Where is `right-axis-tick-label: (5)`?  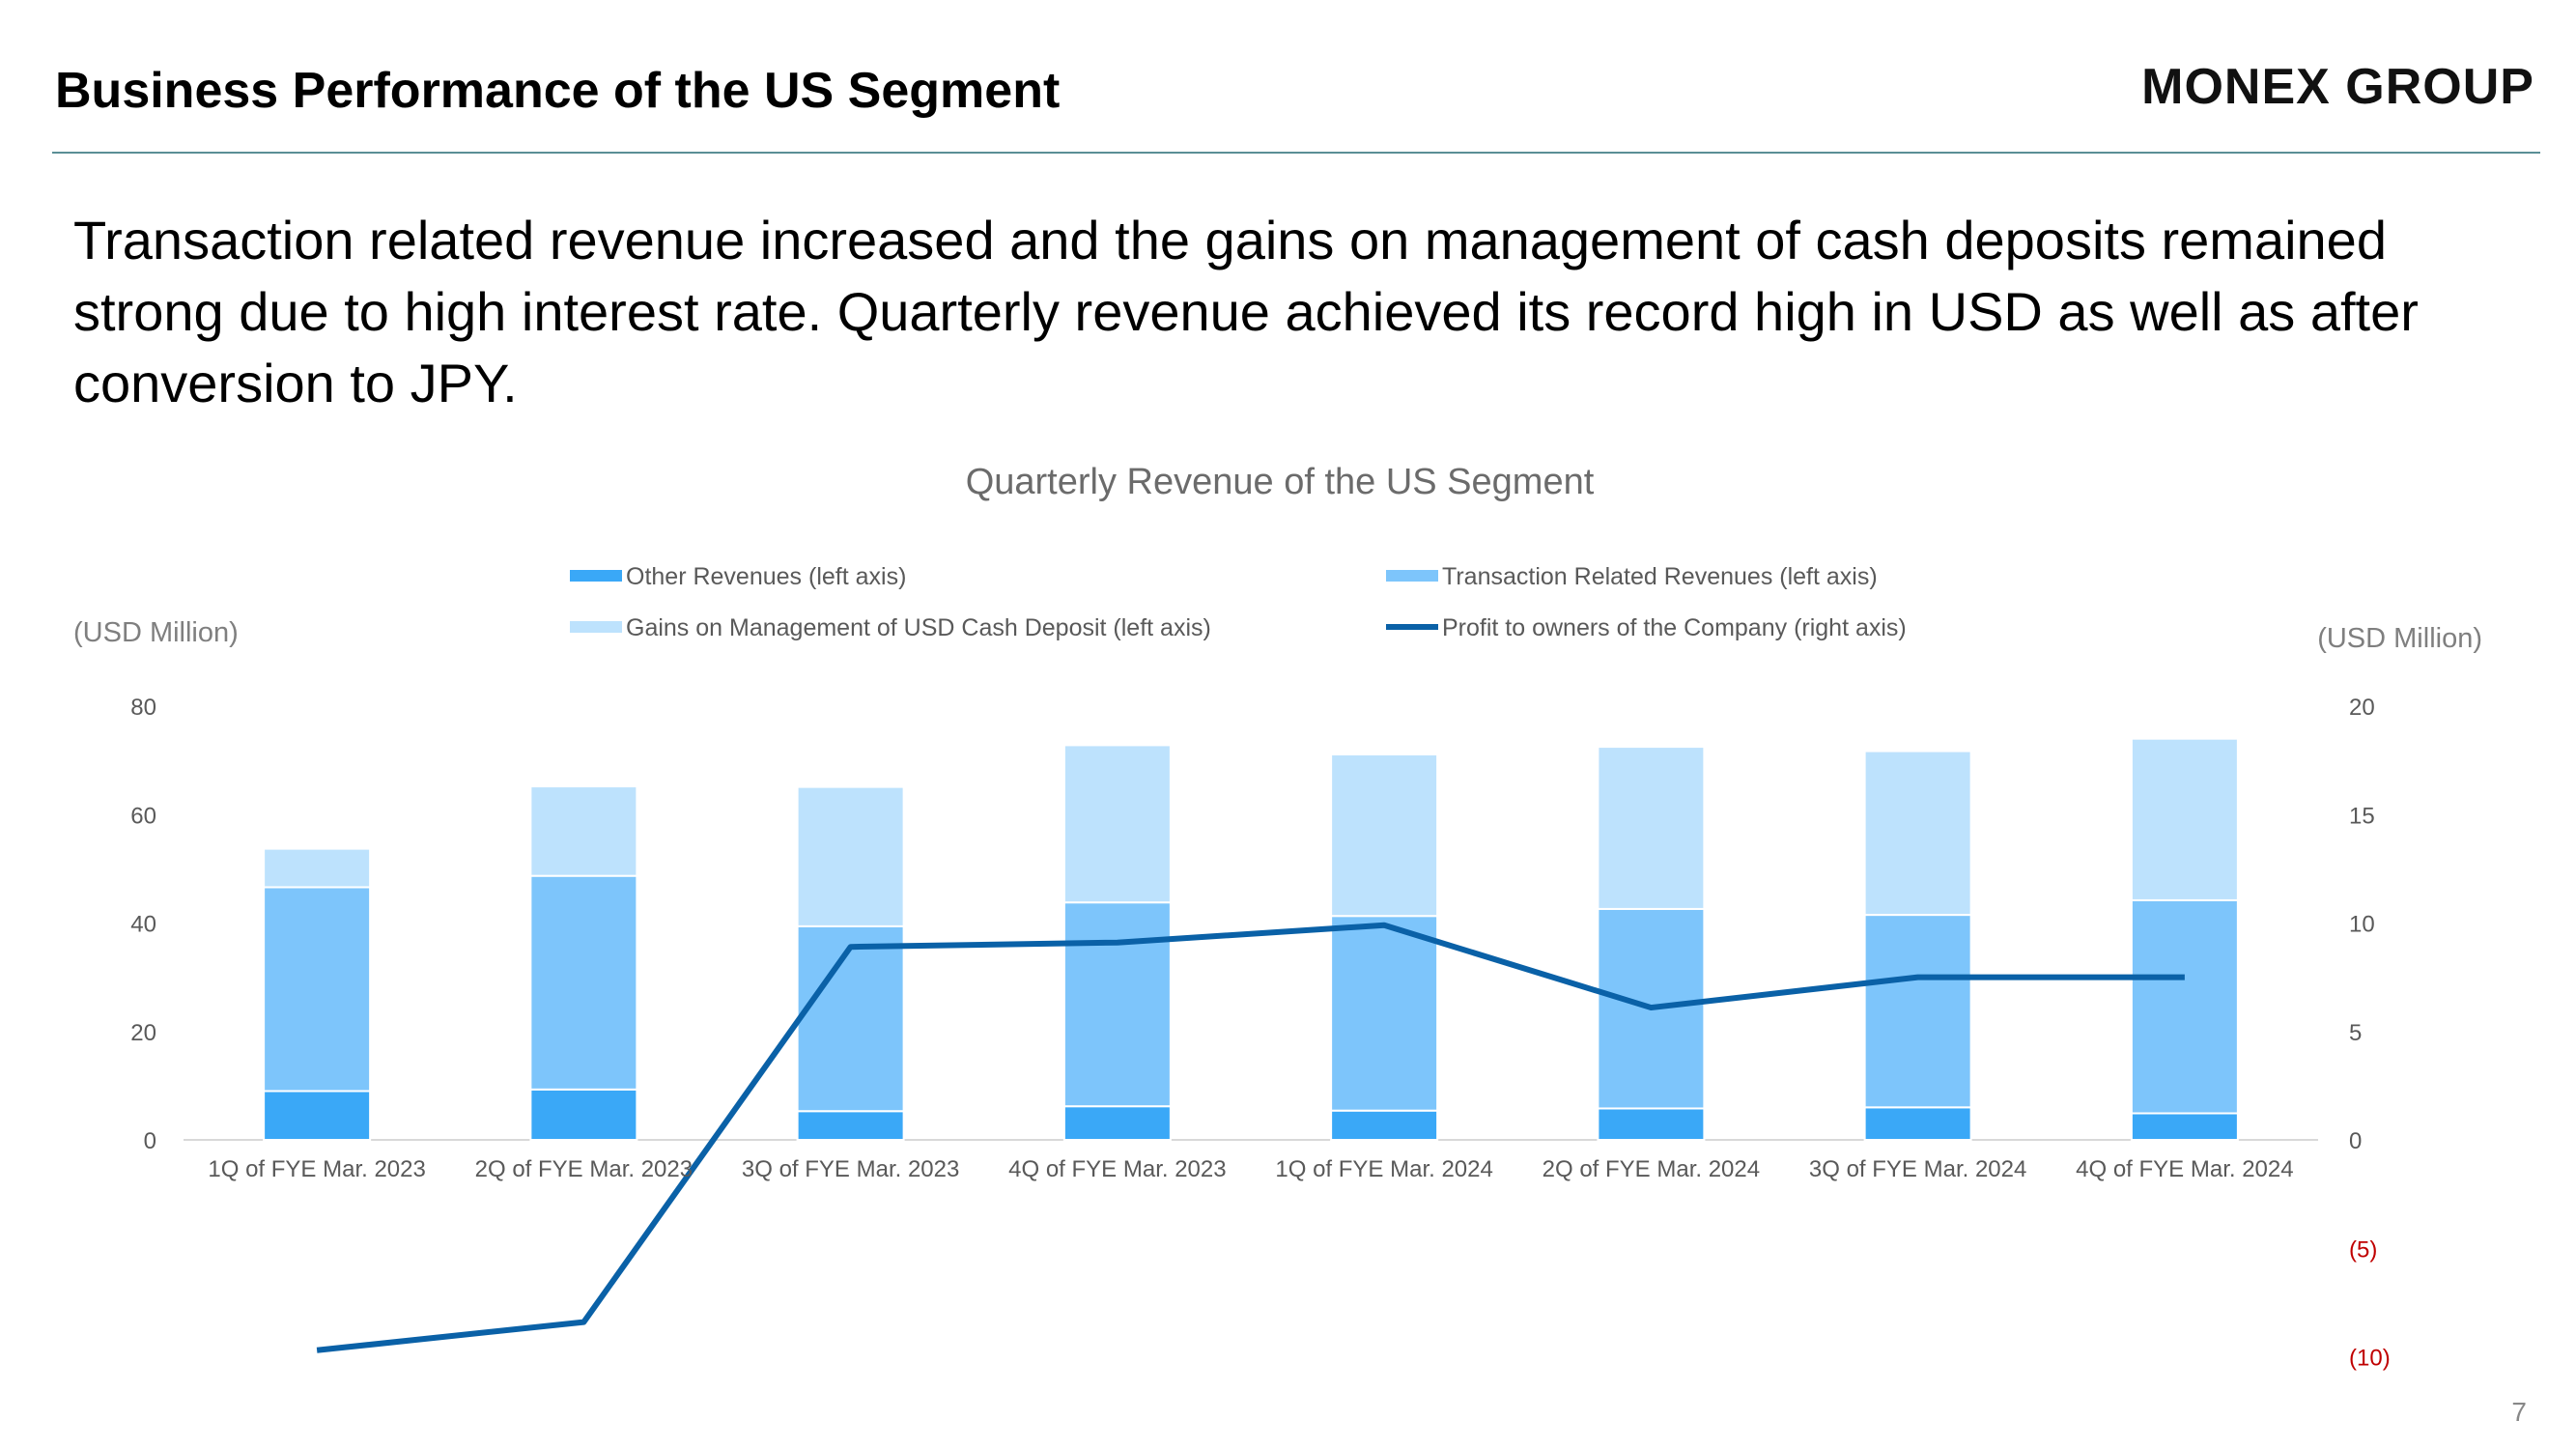 right-axis-tick-label: (5) is located at coordinates (2363, 1249).